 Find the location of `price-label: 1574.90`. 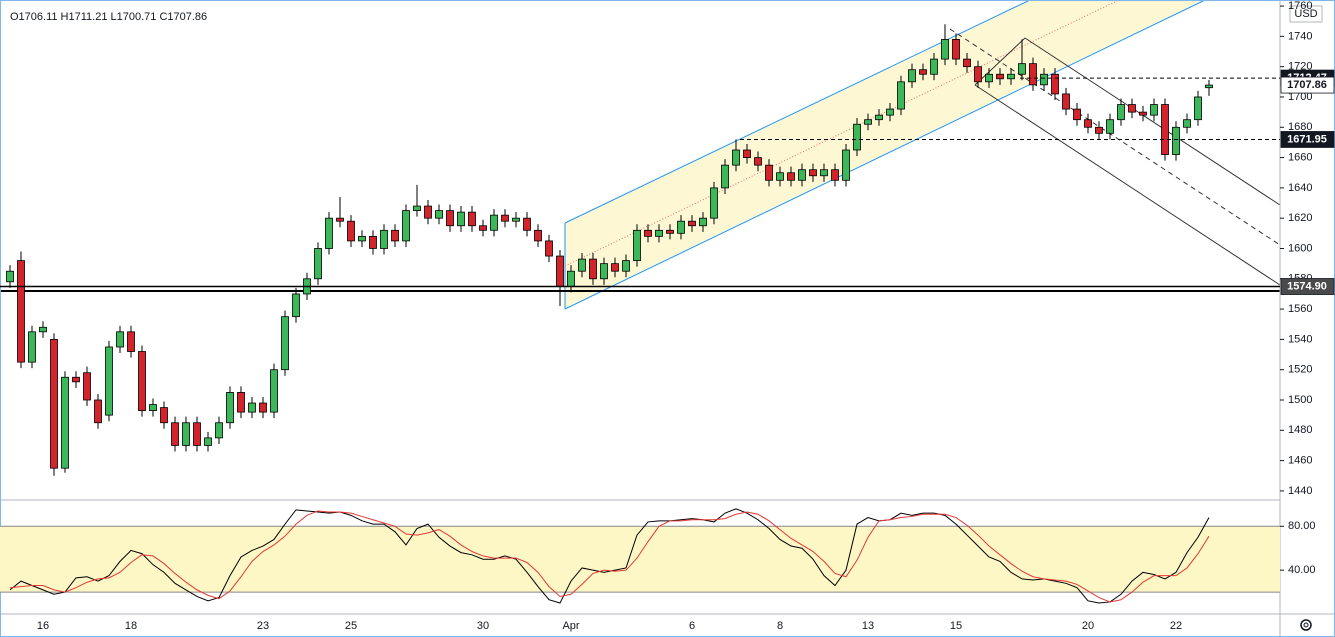

price-label: 1574.90 is located at coordinates (1307, 286).